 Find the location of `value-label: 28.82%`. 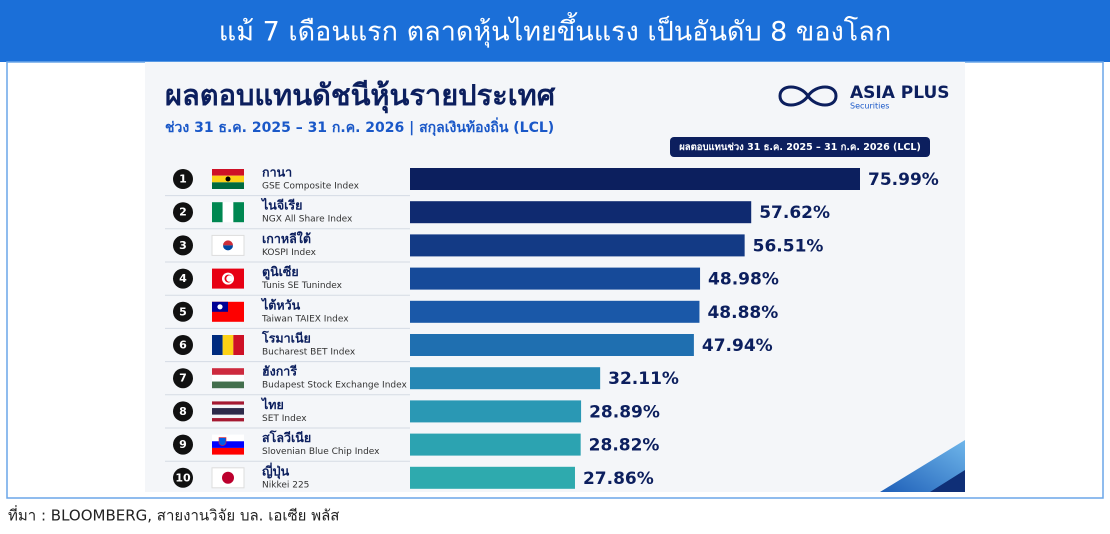

value-label: 28.82% is located at coordinates (624, 446).